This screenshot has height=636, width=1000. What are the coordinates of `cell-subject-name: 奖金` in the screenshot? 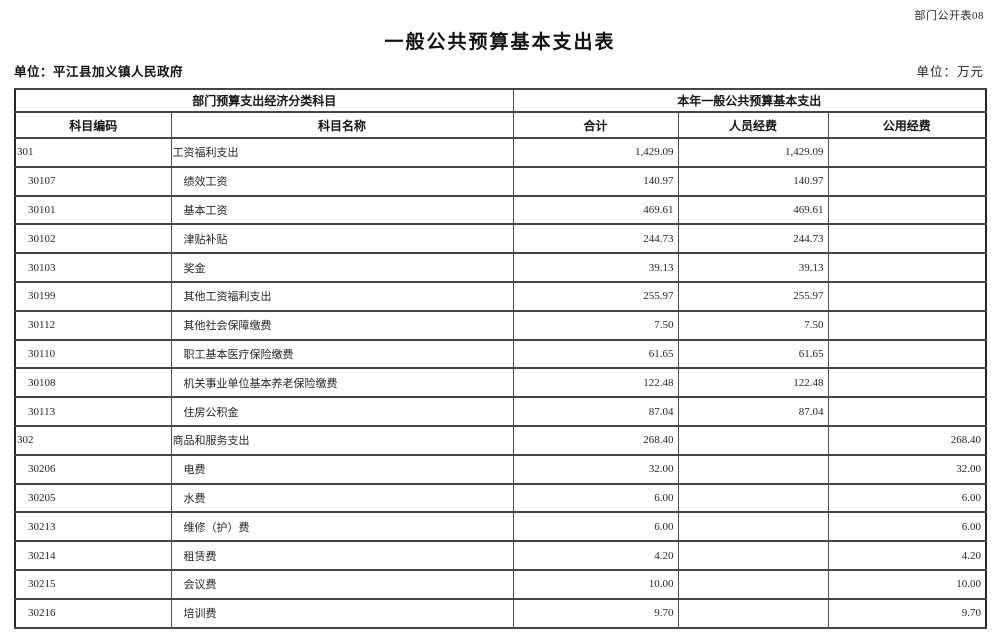 It's located at (342, 267).